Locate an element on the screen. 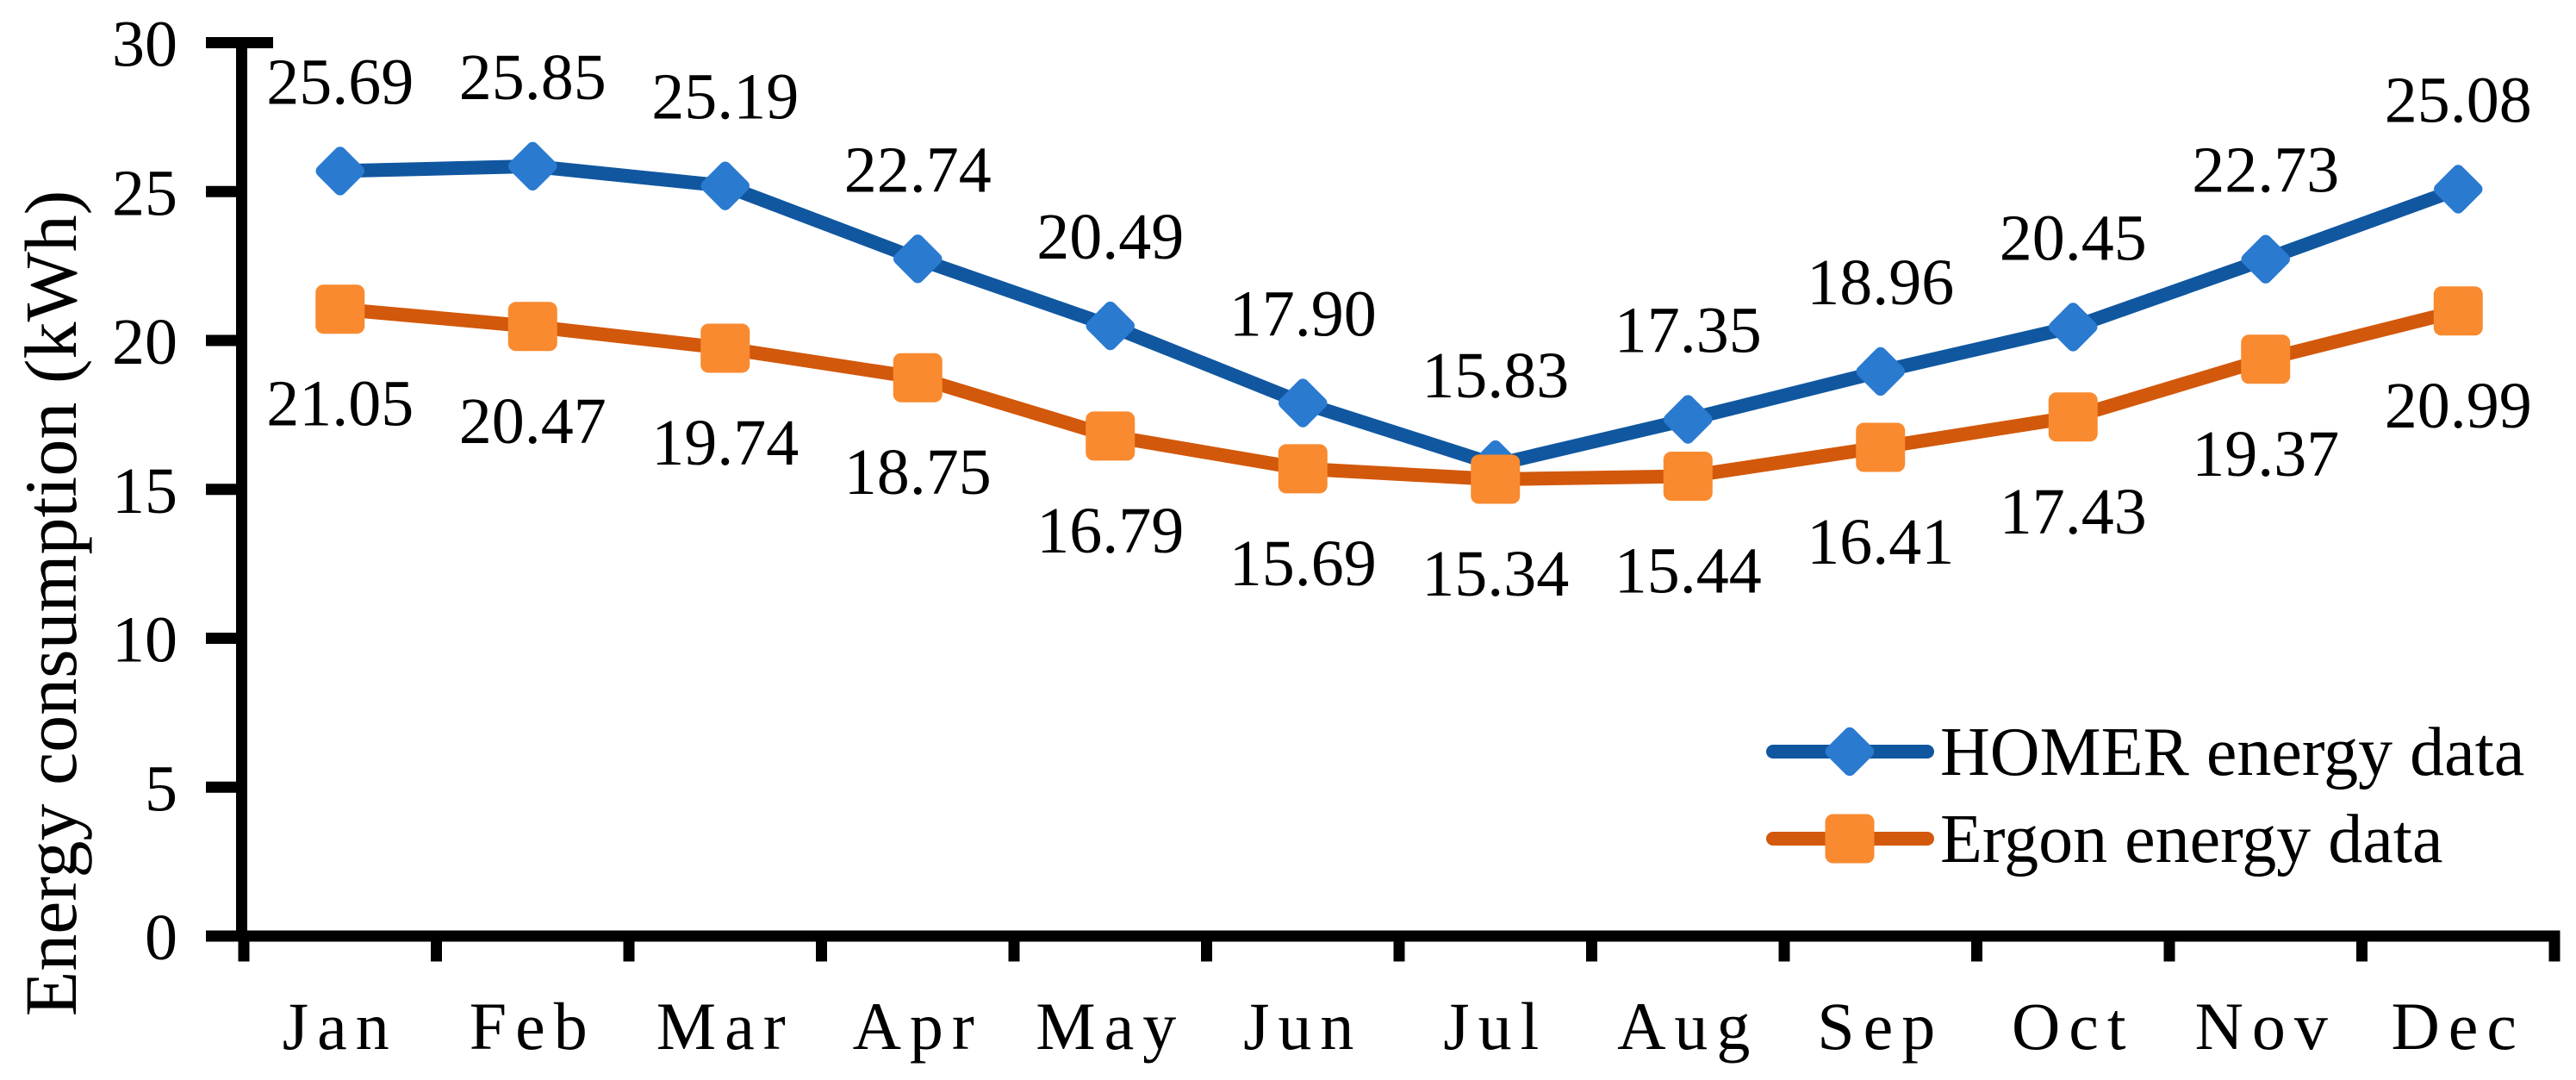 The height and width of the screenshot is (1080, 2576). data-point-label: 22.74 is located at coordinates (918, 170).